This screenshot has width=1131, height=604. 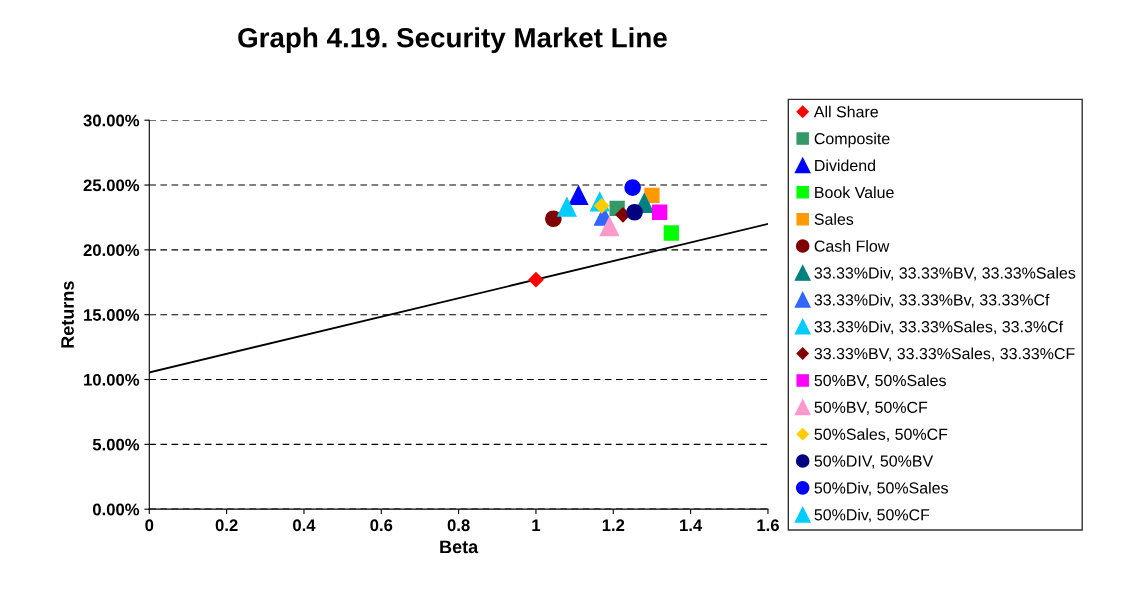 I want to click on x-tick-label: 1.4, so click(x=691, y=525).